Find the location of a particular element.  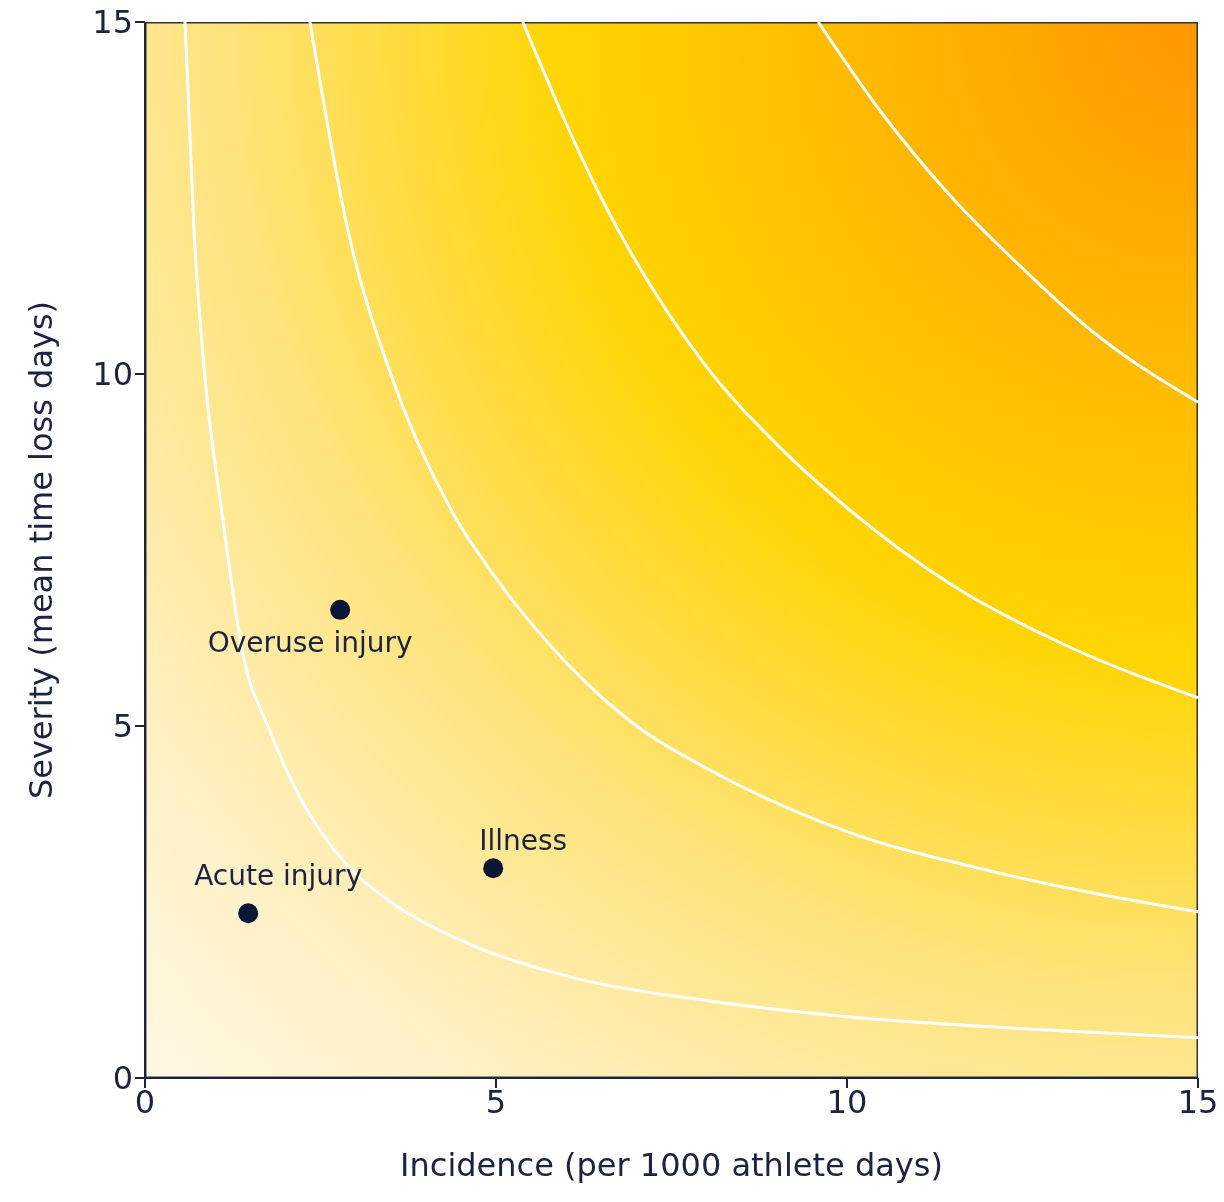

x-axis-title: Incidence (per 1000 athlete days) is located at coordinates (671, 1165).